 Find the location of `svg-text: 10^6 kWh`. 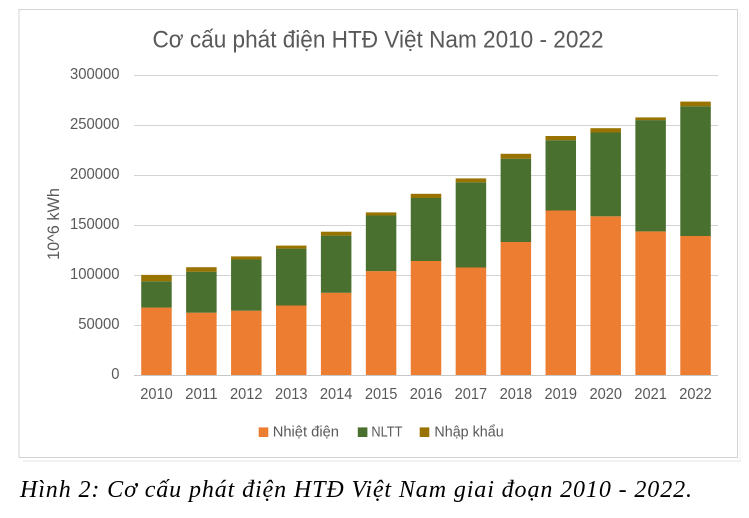

svg-text: 10^6 kWh is located at coordinates (53, 224).